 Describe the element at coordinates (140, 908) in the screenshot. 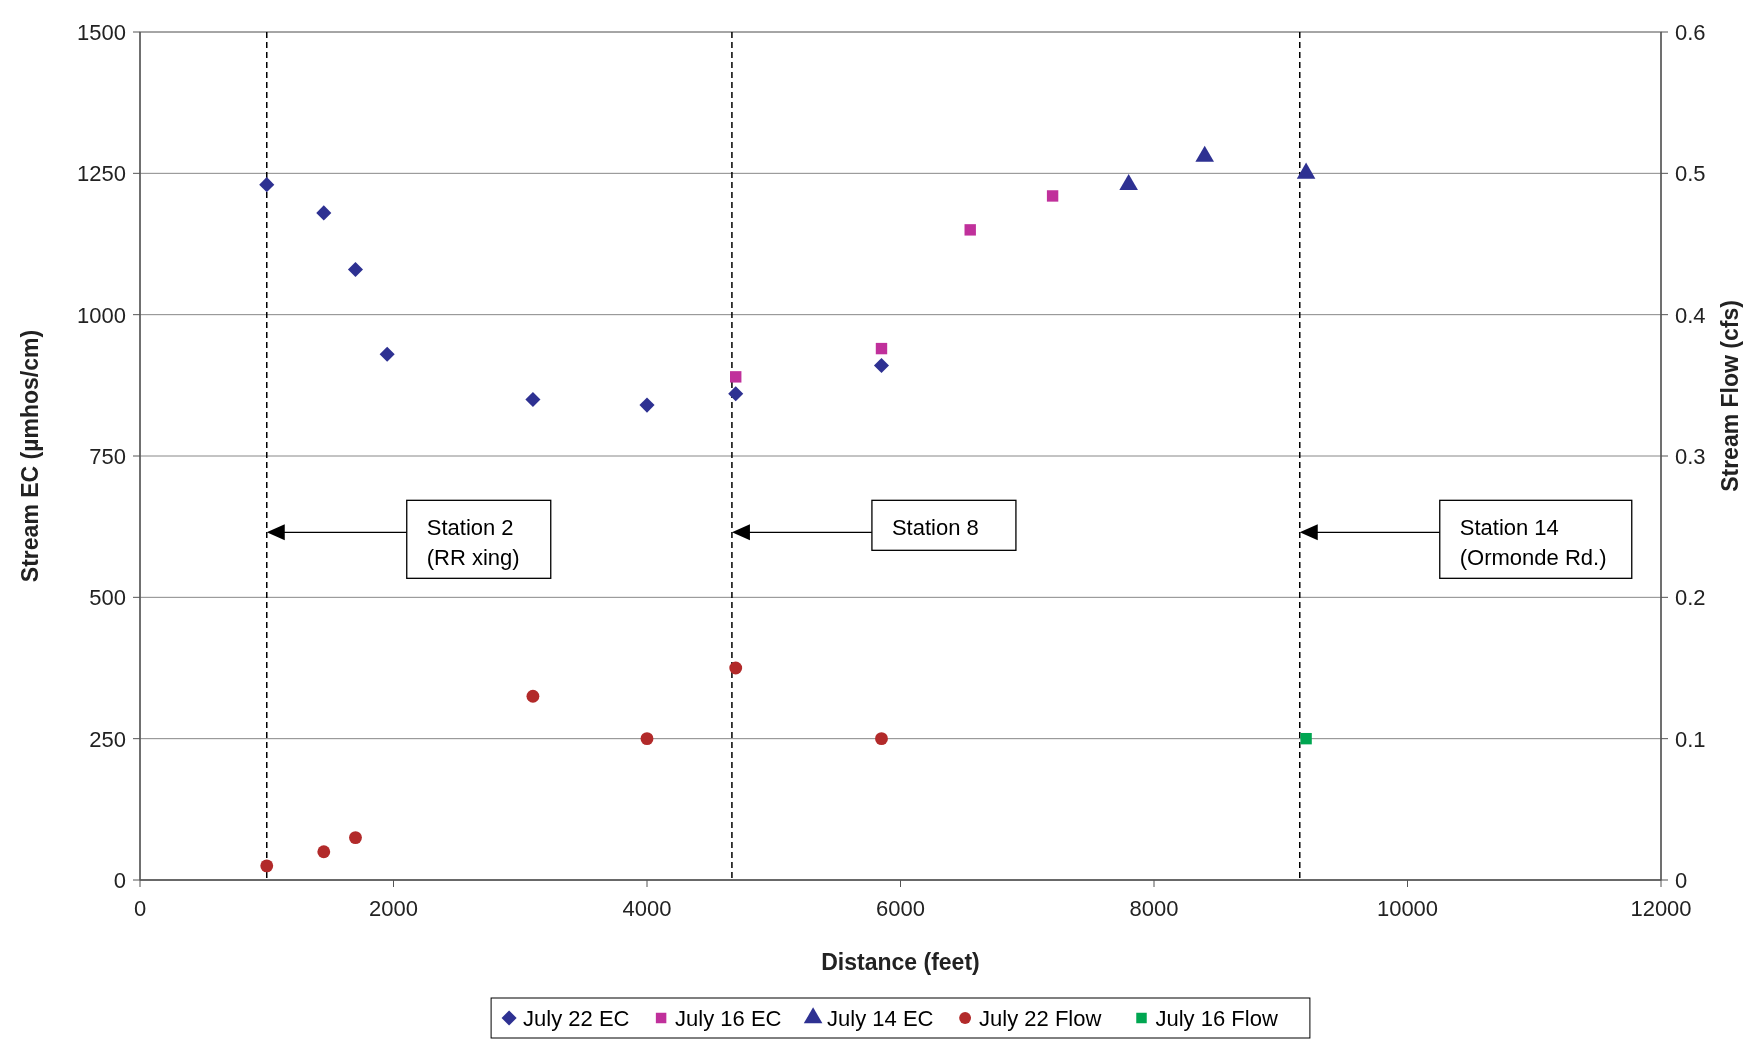

I see `x-tick-label: 0` at that location.